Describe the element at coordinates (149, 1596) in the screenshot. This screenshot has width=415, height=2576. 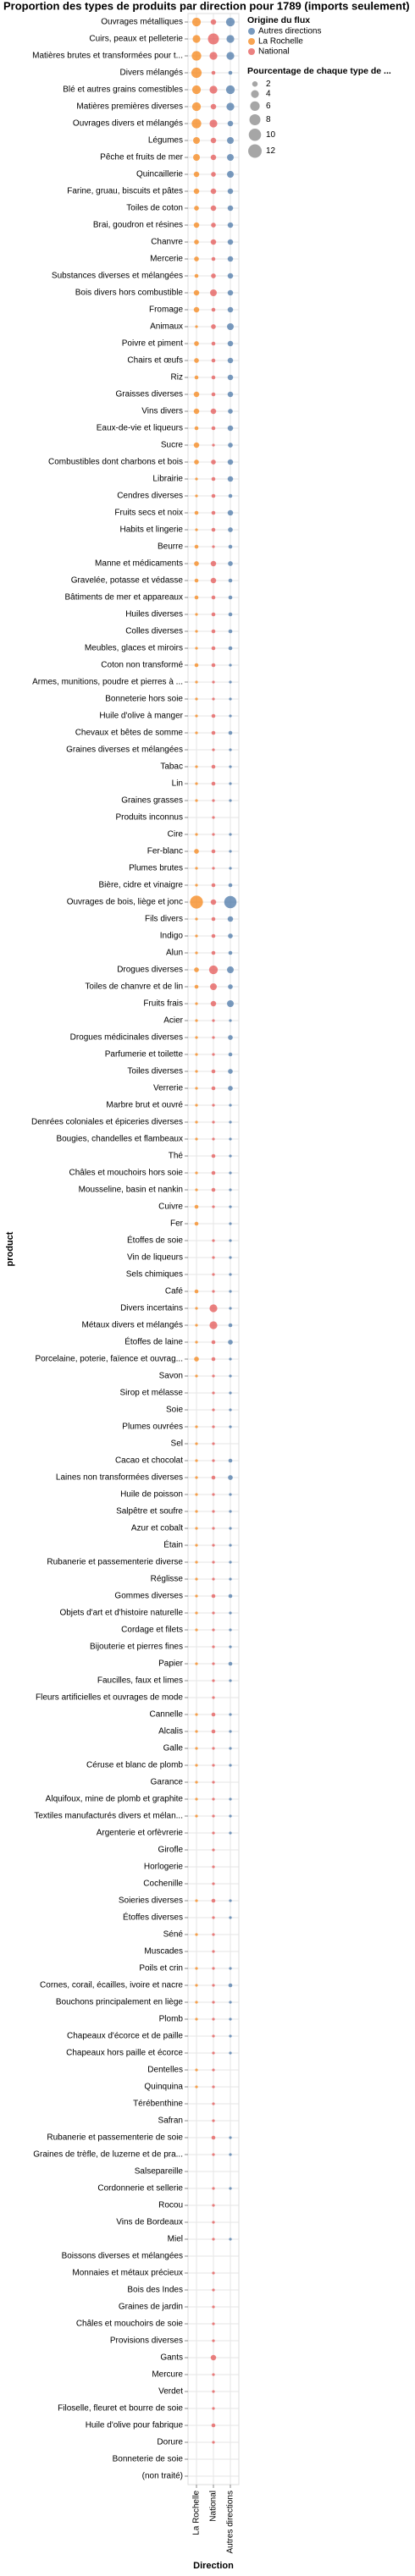
I see `y-tick-label: Gommes diverses` at that location.